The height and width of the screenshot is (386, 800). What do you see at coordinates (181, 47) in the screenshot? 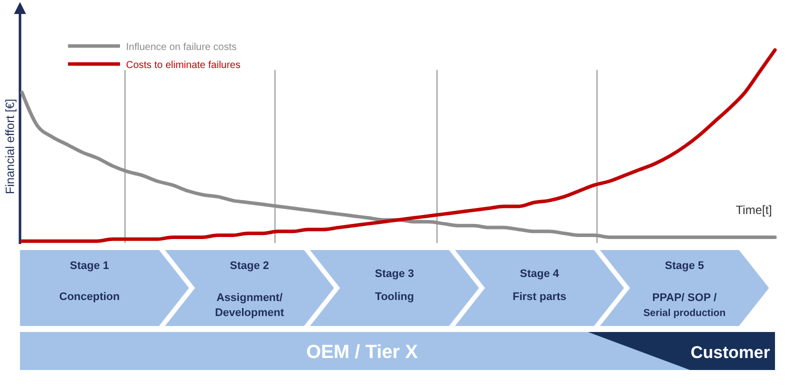
I see `text: Influence on failure costs` at bounding box center [181, 47].